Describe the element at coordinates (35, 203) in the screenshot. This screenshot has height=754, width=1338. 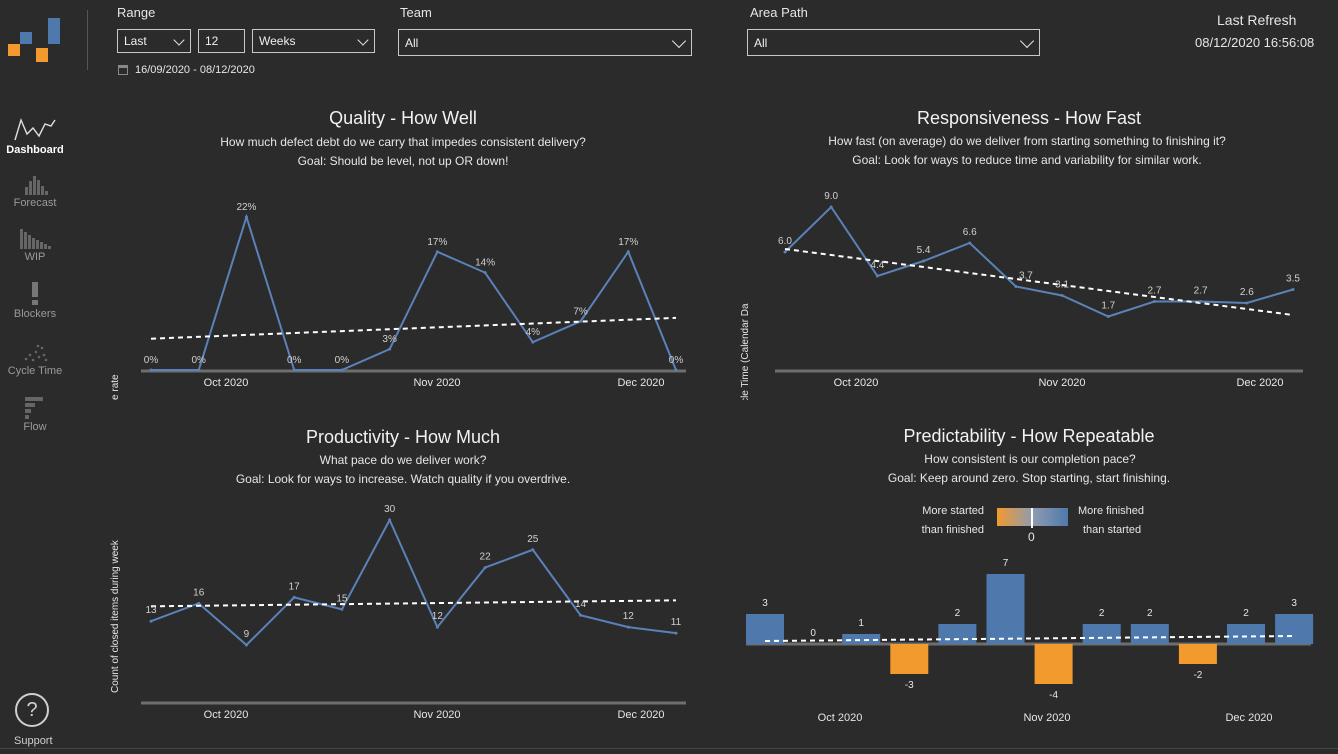
I see `nav-label: Forecast` at that location.